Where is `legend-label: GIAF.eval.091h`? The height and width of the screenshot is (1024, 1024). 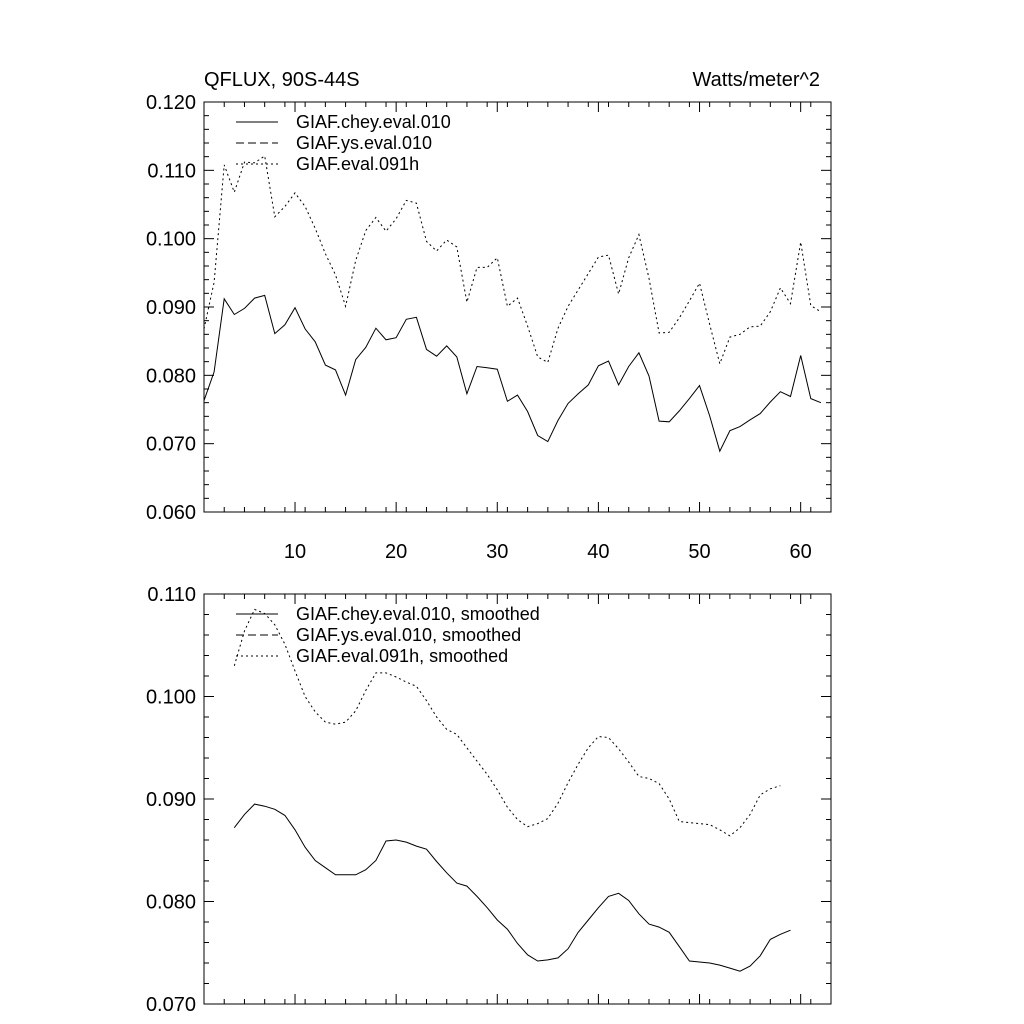
legend-label: GIAF.eval.091h is located at coordinates (357, 164).